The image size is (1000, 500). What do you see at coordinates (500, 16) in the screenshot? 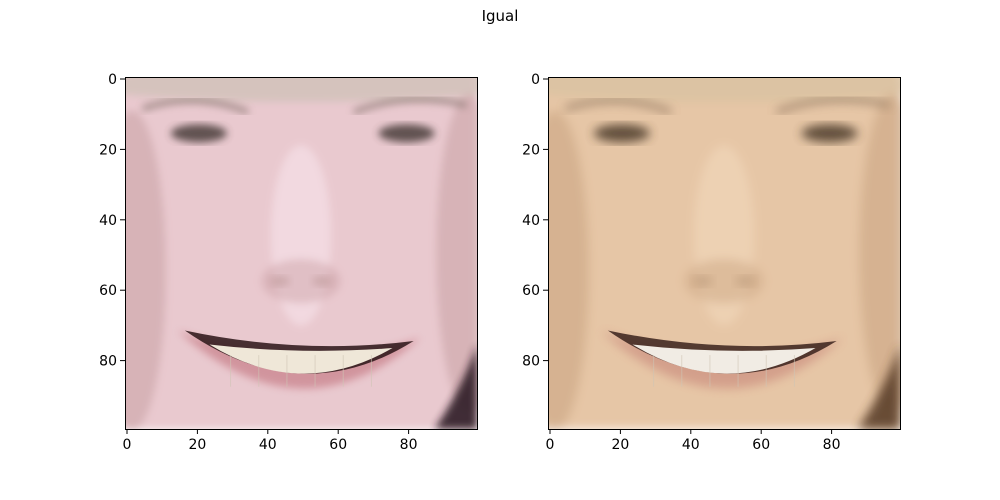
I see `figure-title: Igual` at bounding box center [500, 16].